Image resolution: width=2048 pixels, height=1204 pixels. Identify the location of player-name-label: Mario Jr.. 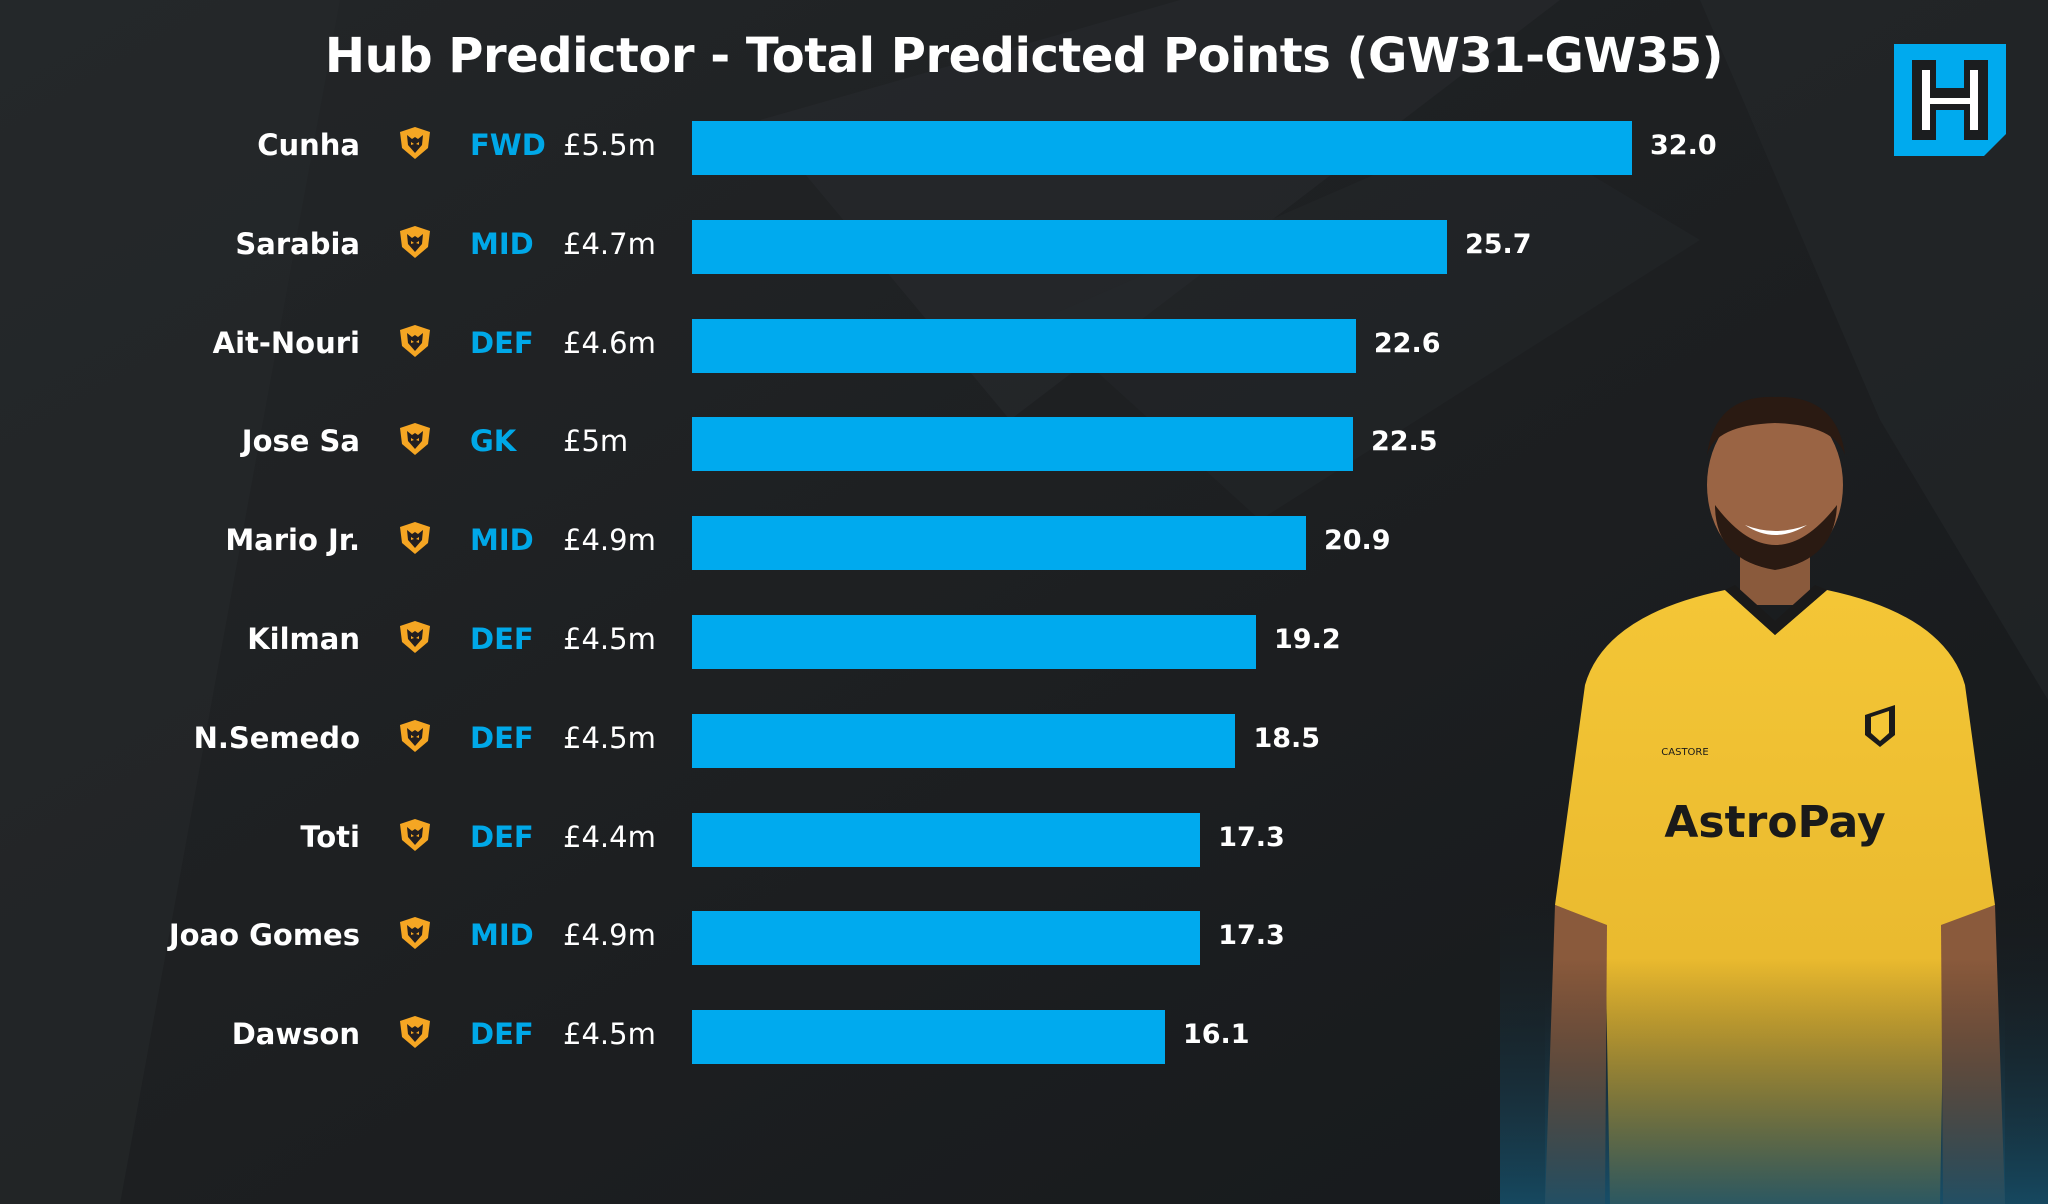
(292, 540).